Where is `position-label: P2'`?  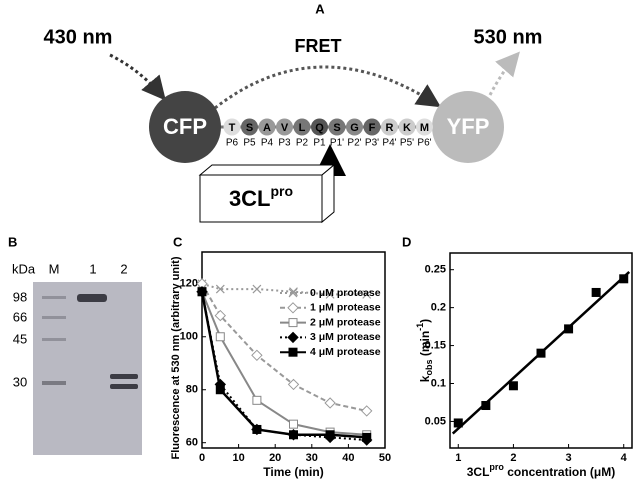 position-label: P2' is located at coordinates (354, 143).